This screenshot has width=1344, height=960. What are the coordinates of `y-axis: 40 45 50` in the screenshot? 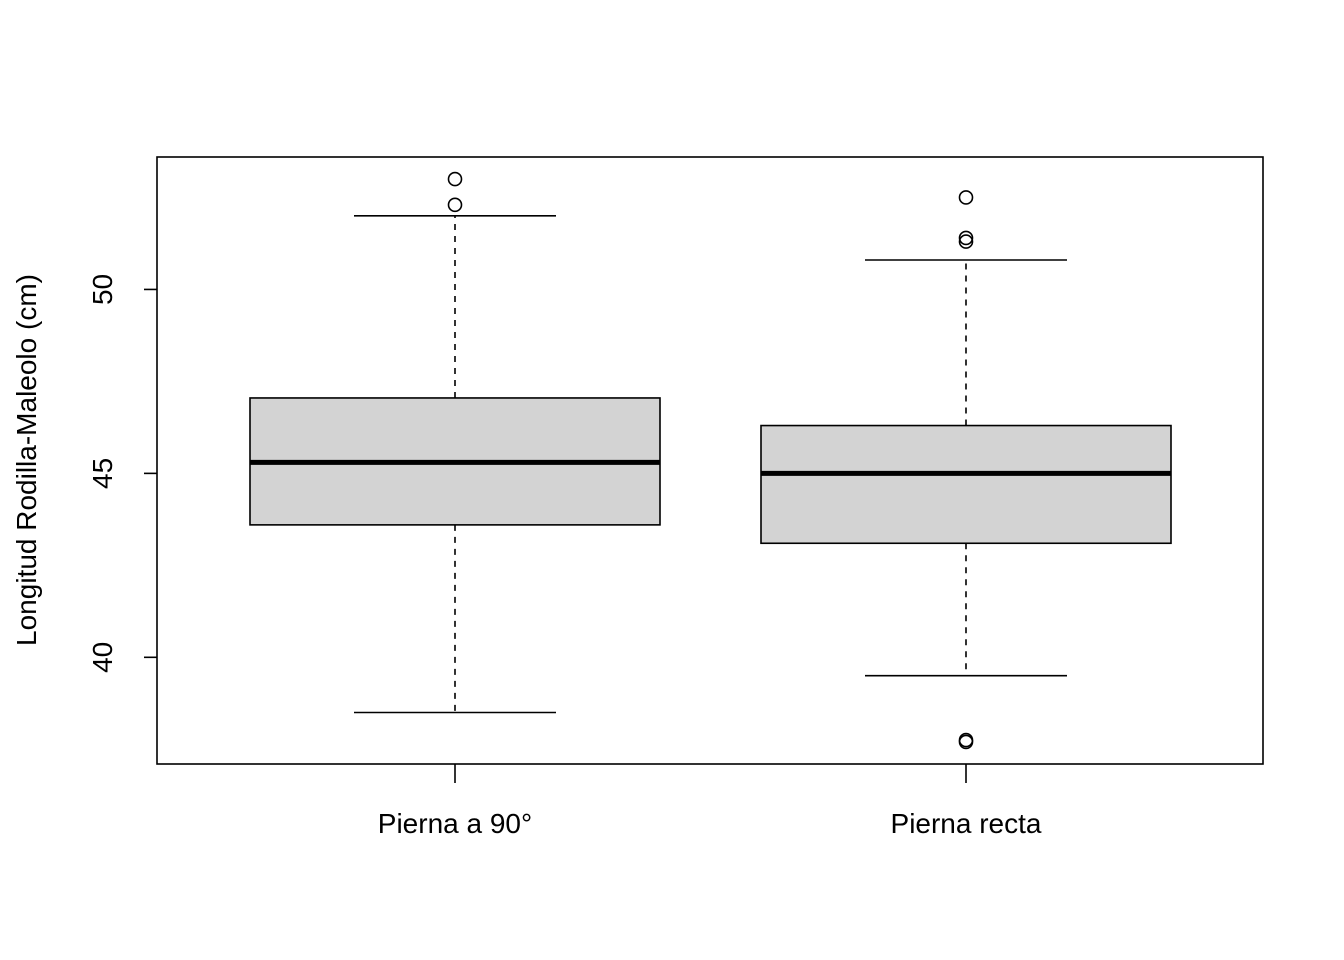 It's located at (122, 473).